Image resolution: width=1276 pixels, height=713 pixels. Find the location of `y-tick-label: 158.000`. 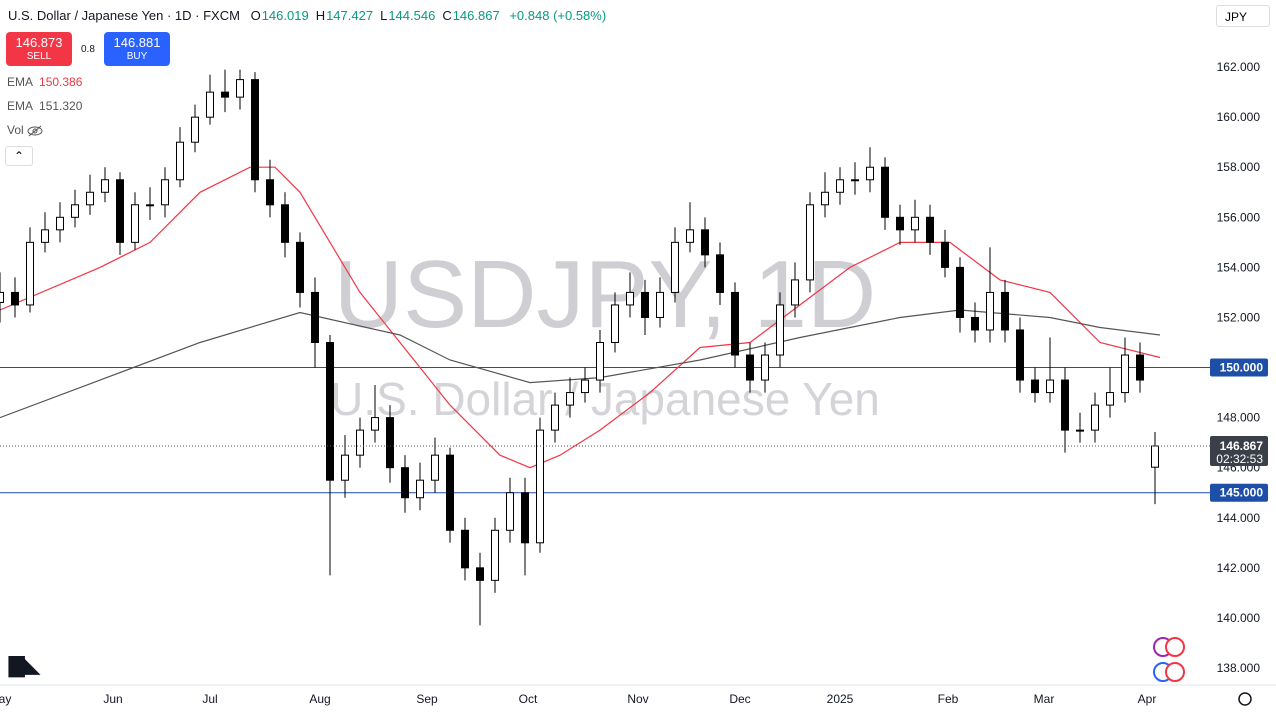

y-tick-label: 158.000 is located at coordinates (1239, 167).